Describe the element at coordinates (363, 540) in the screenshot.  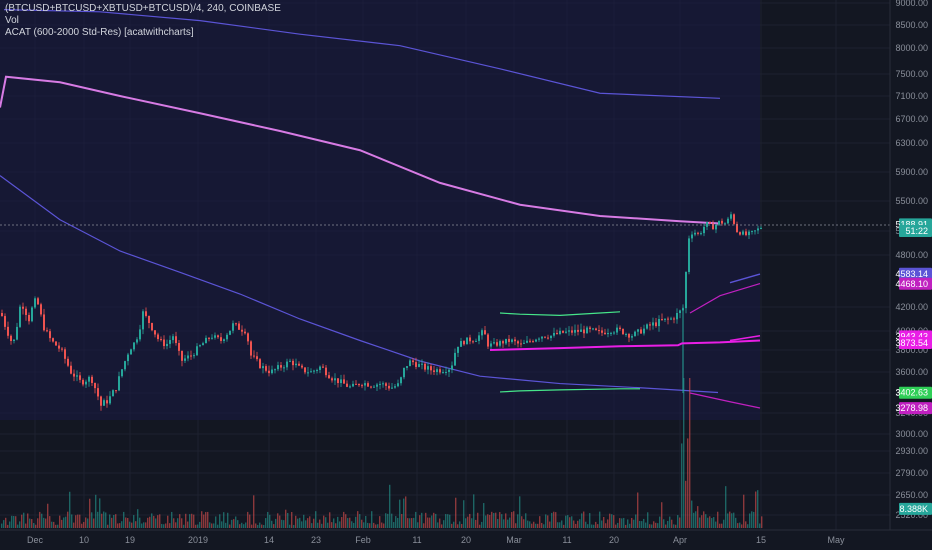
I see `time-tick-label: Feb` at that location.